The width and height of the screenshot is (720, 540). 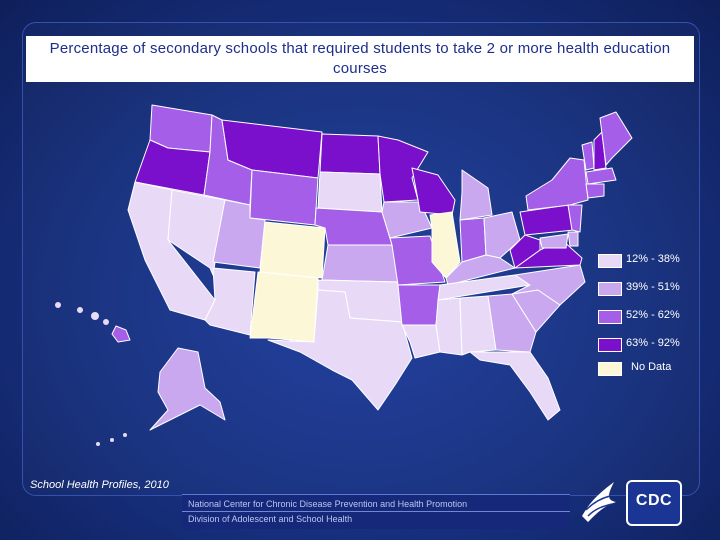 I want to click on state-MA, so click(x=601, y=176).